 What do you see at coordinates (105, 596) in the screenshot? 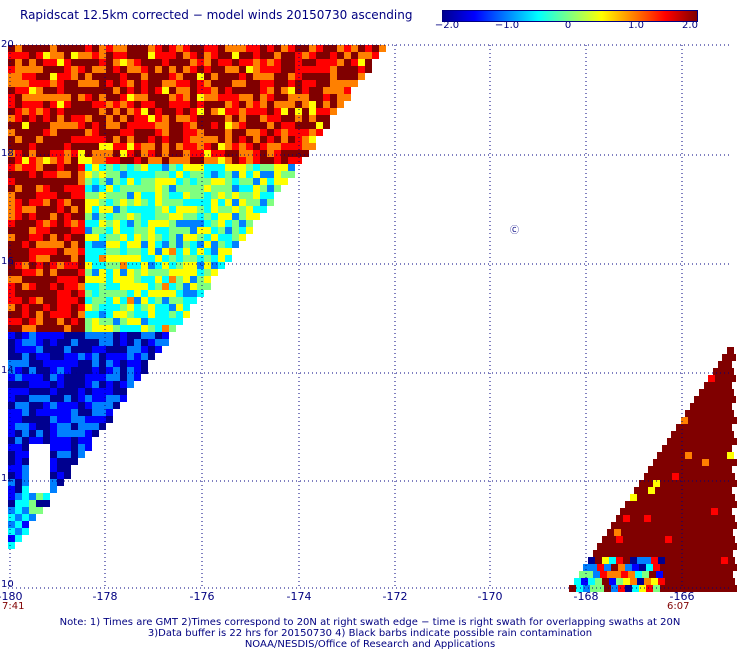
I see `lon-label: -178` at bounding box center [105, 596].